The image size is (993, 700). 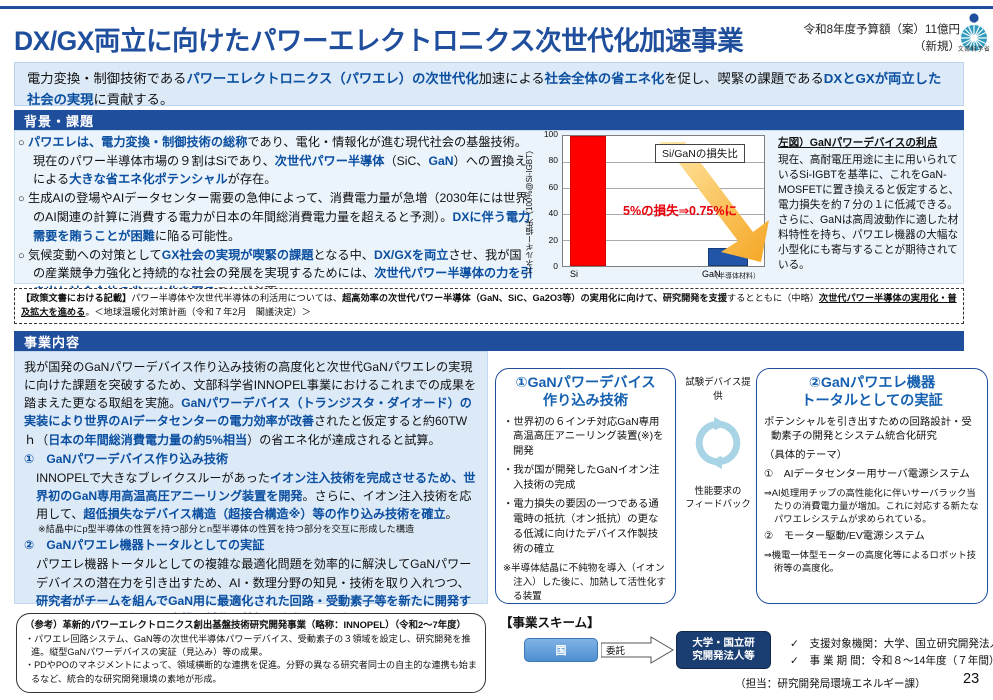 I want to click on policy-underline-1: 次世代パワー半導体の実用化・普及拡大を進める, so click(x=489, y=305).